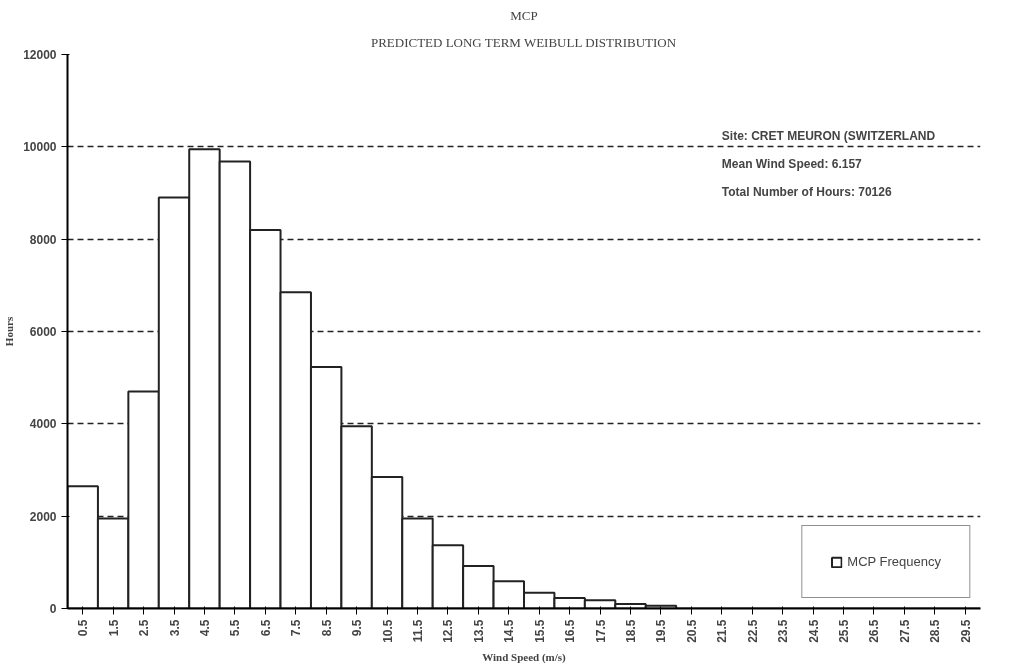 Image resolution: width=1017 pixels, height=670 pixels. What do you see at coordinates (965, 631) in the screenshot?
I see `x-tick-label: 29.5` at bounding box center [965, 631].